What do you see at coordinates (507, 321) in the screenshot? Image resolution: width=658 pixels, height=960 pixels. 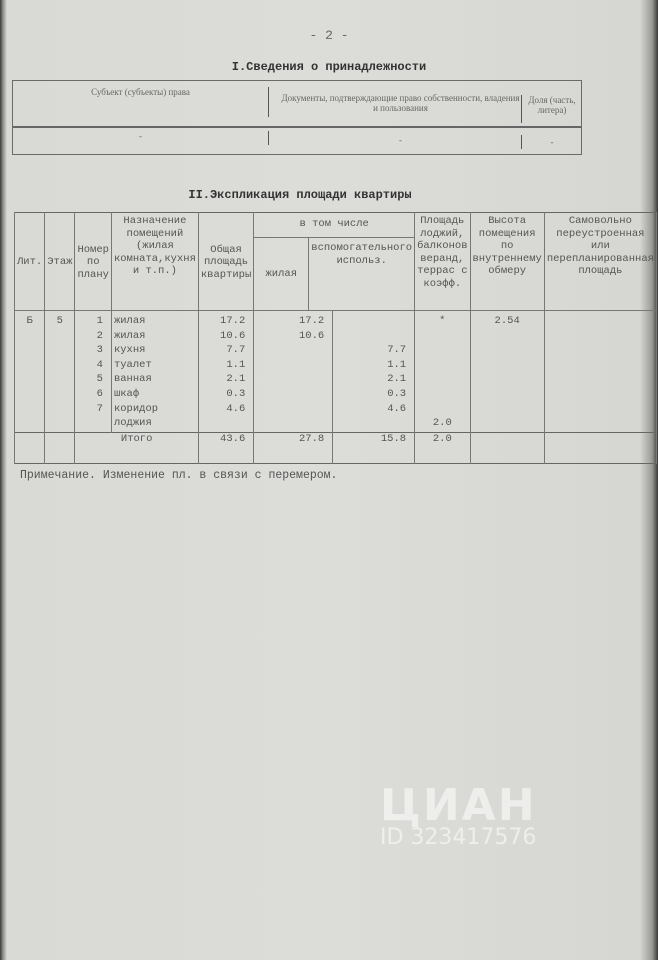 I see `row-height: 2.54` at bounding box center [507, 321].